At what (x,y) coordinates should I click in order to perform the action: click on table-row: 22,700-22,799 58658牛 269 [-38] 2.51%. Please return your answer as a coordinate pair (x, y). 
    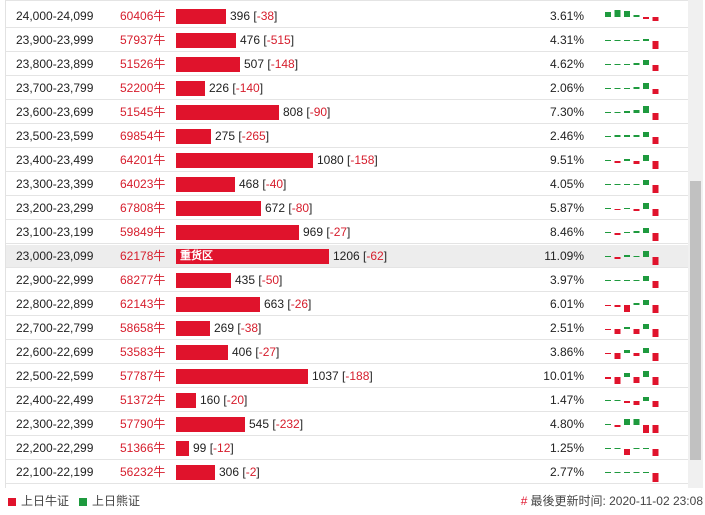
    Looking at the image, I should click on (347, 328).